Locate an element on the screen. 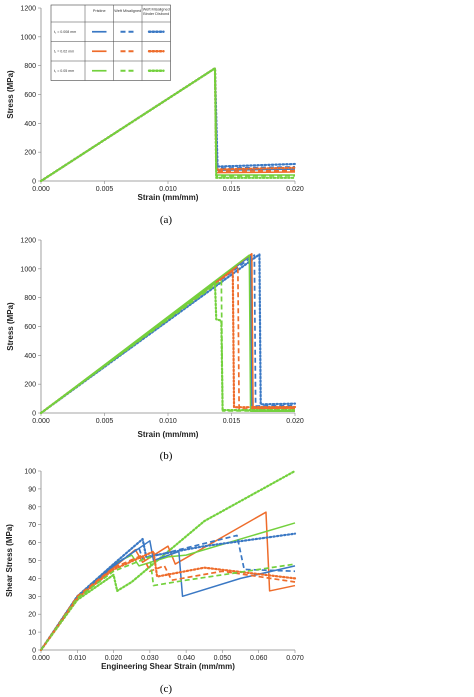 The height and width of the screenshot is (697, 474). x-tick-label: 0.050 is located at coordinates (223, 658).